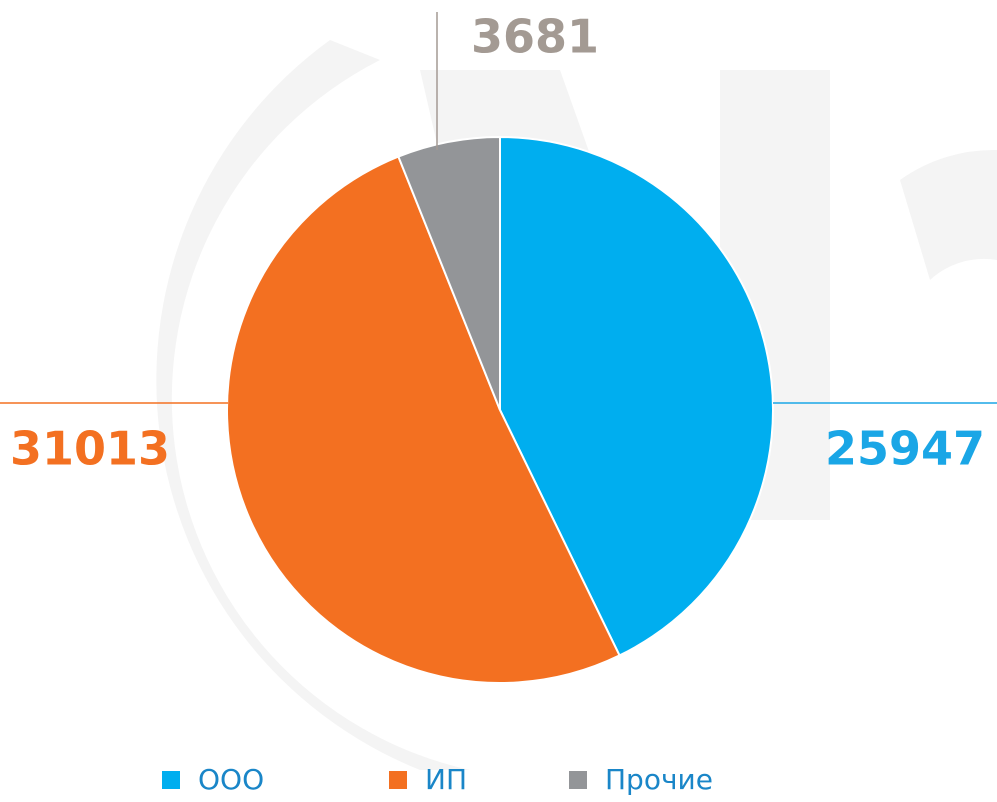 This screenshot has height=802, width=997. Describe the element at coordinates (90, 449) in the screenshot. I see `data-label: 31013` at that location.